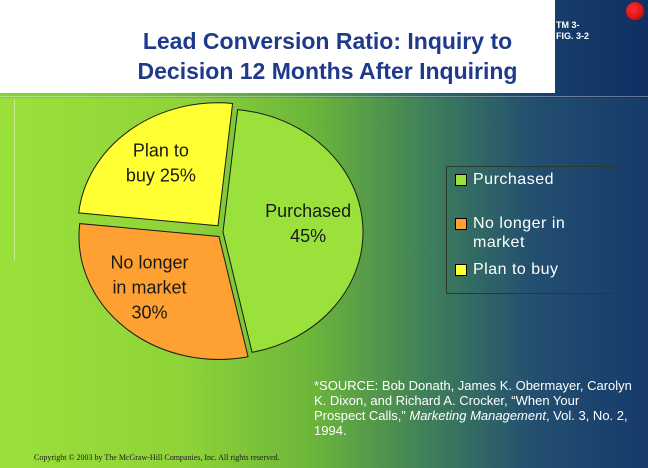 This screenshot has width=648, height=468. Describe the element at coordinates (519, 223) in the screenshot. I see `legend-label-line-1: No longer in` at that location.